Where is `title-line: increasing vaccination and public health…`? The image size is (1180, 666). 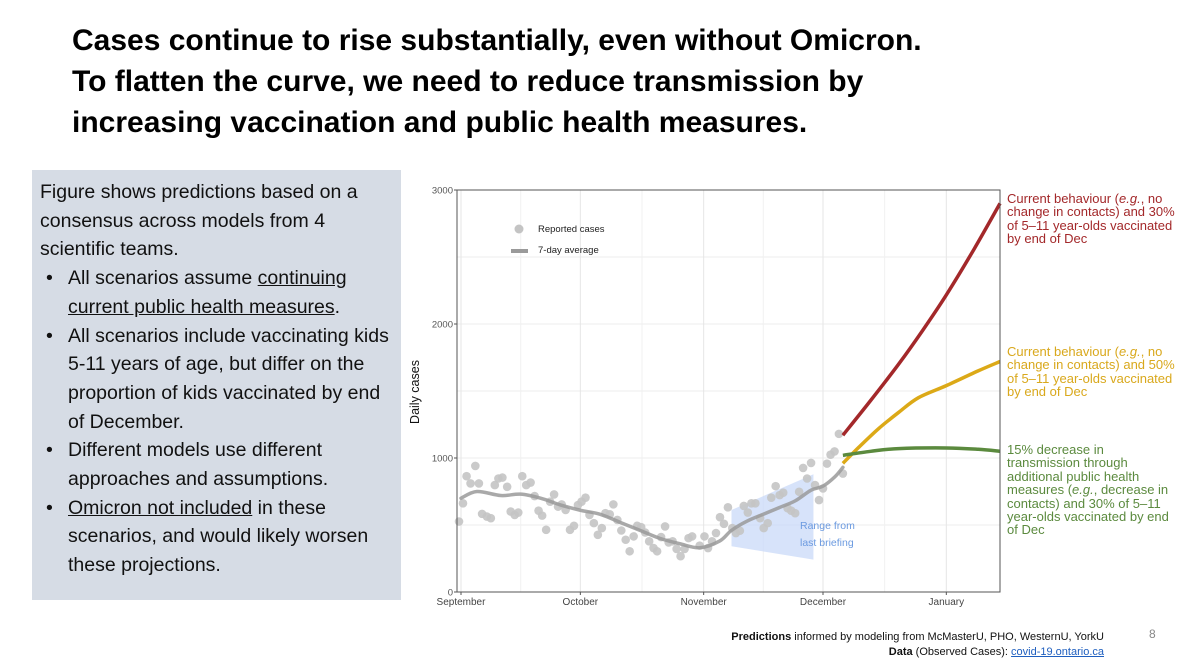 title-line: increasing vaccination and public health… is located at coordinates (440, 122).